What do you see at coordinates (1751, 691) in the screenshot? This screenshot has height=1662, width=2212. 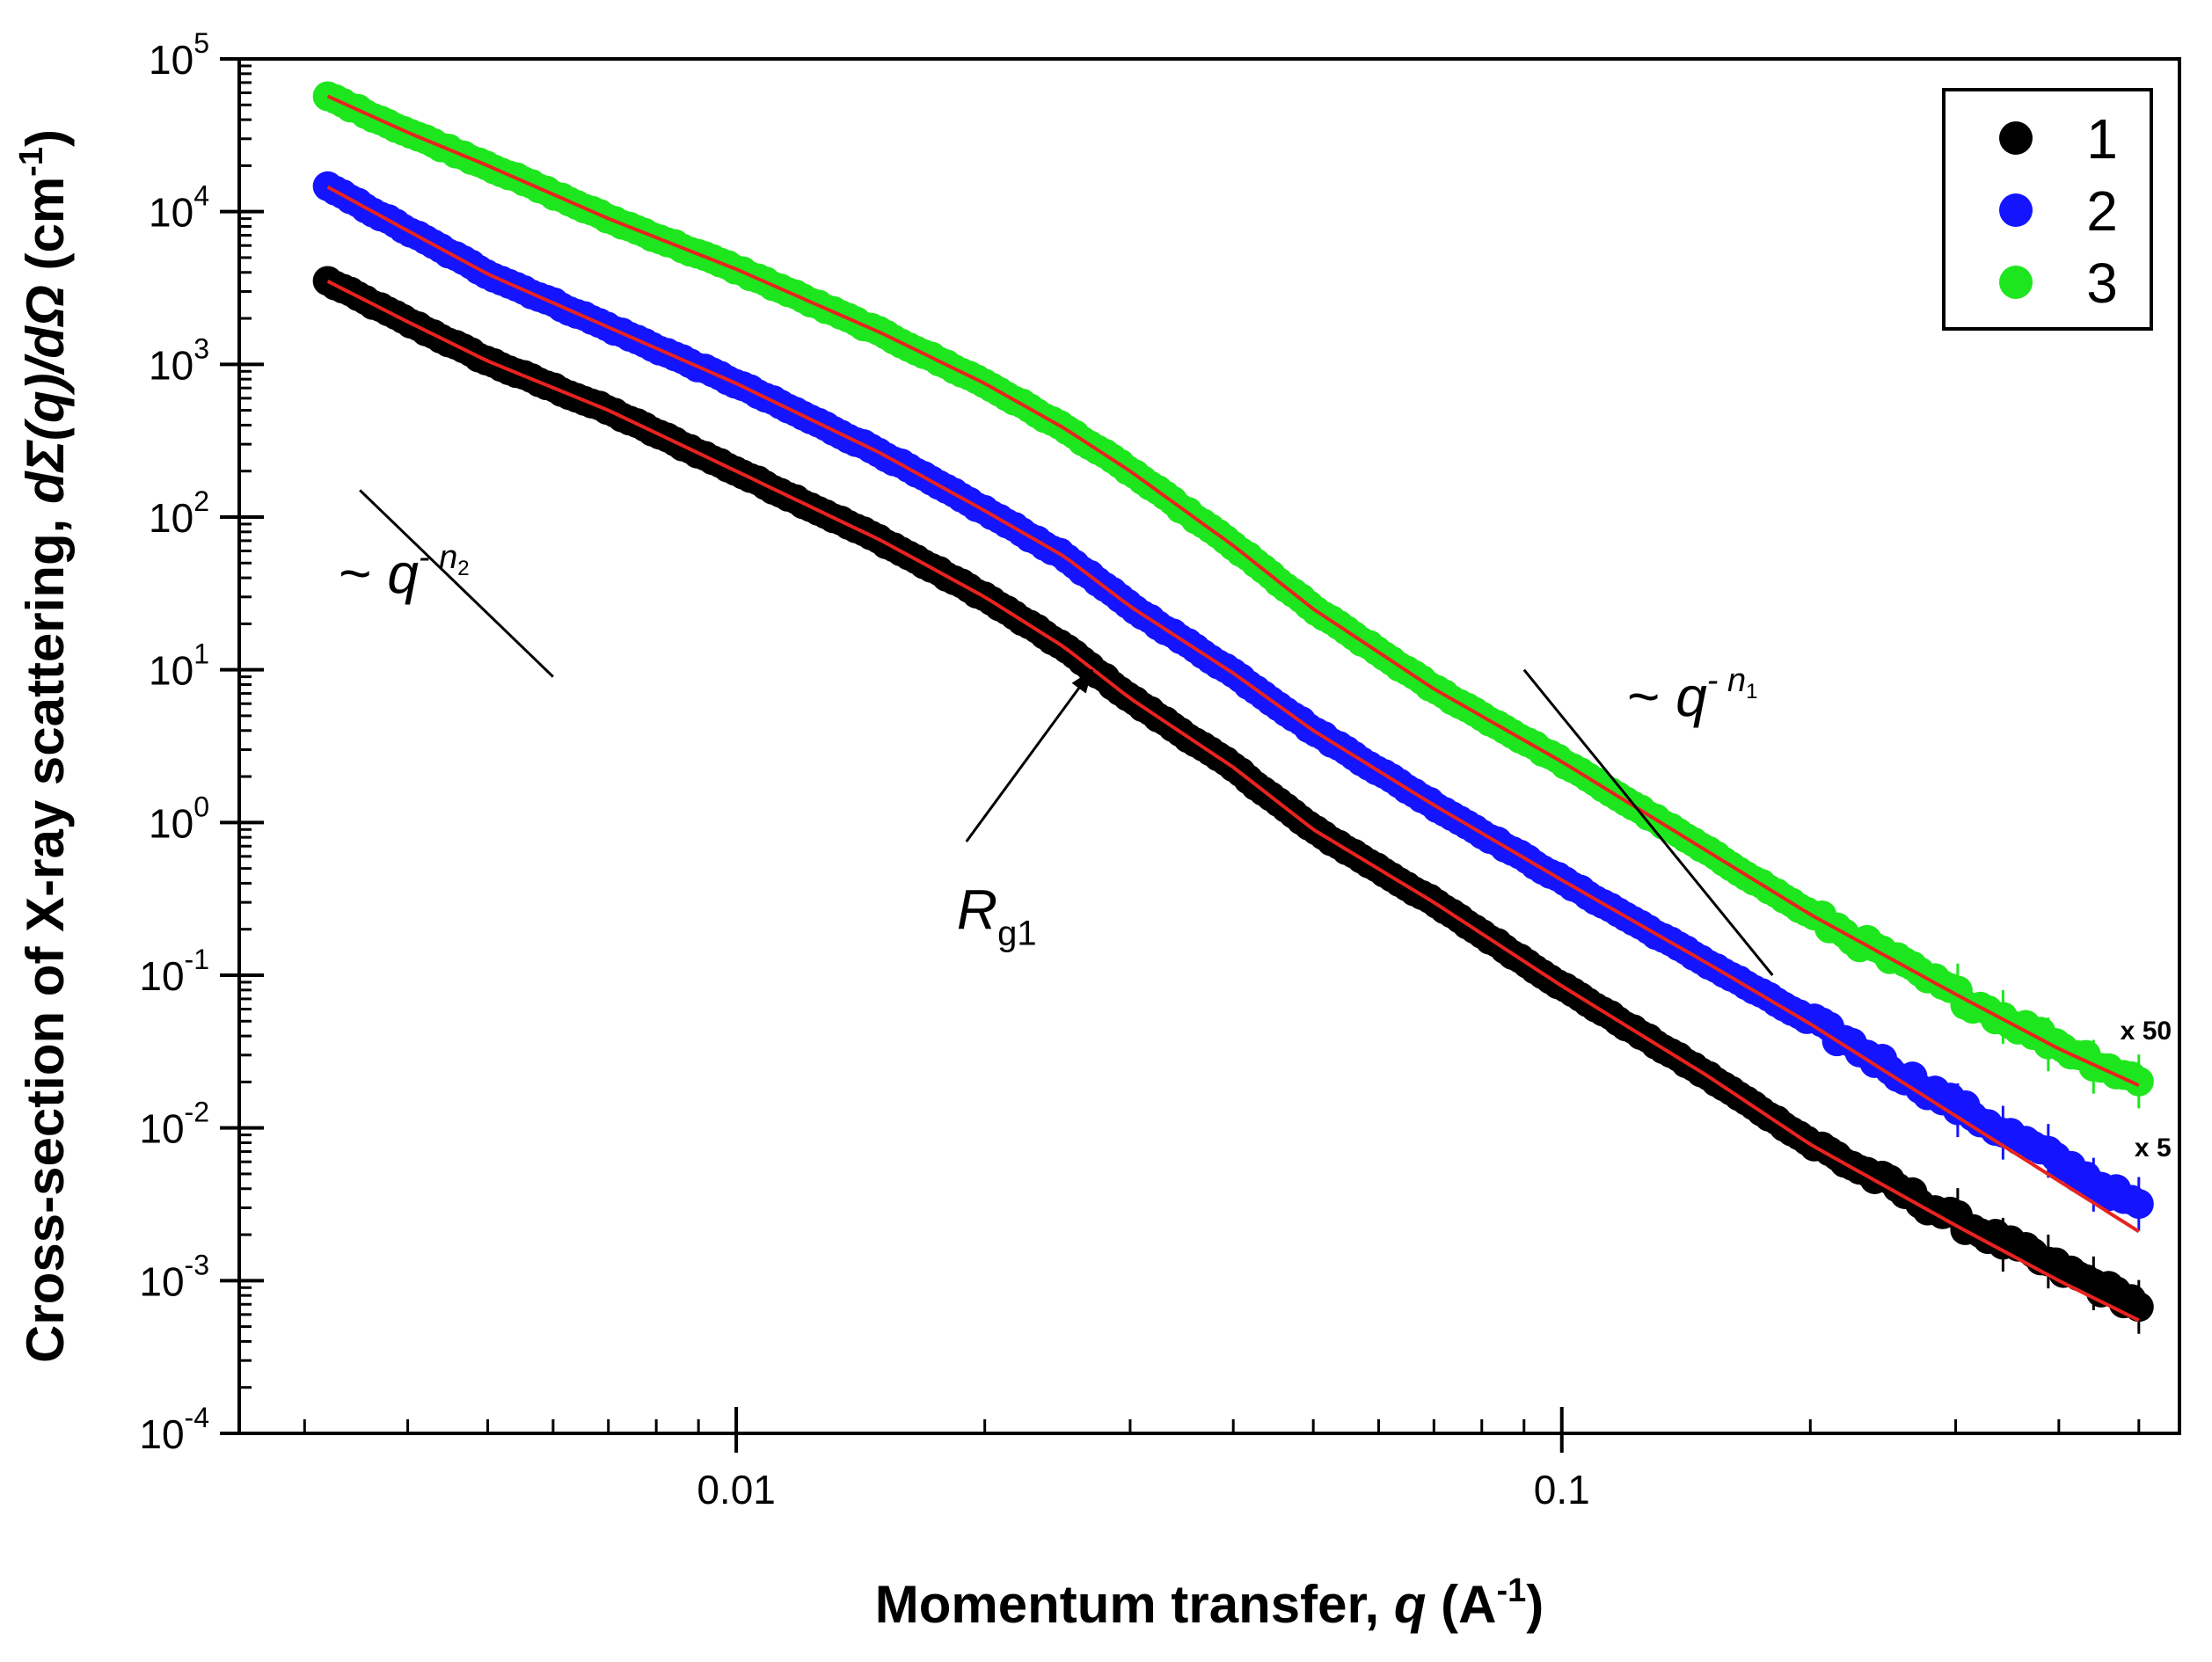 I see `slope-high-sub: 1` at bounding box center [1751, 691].